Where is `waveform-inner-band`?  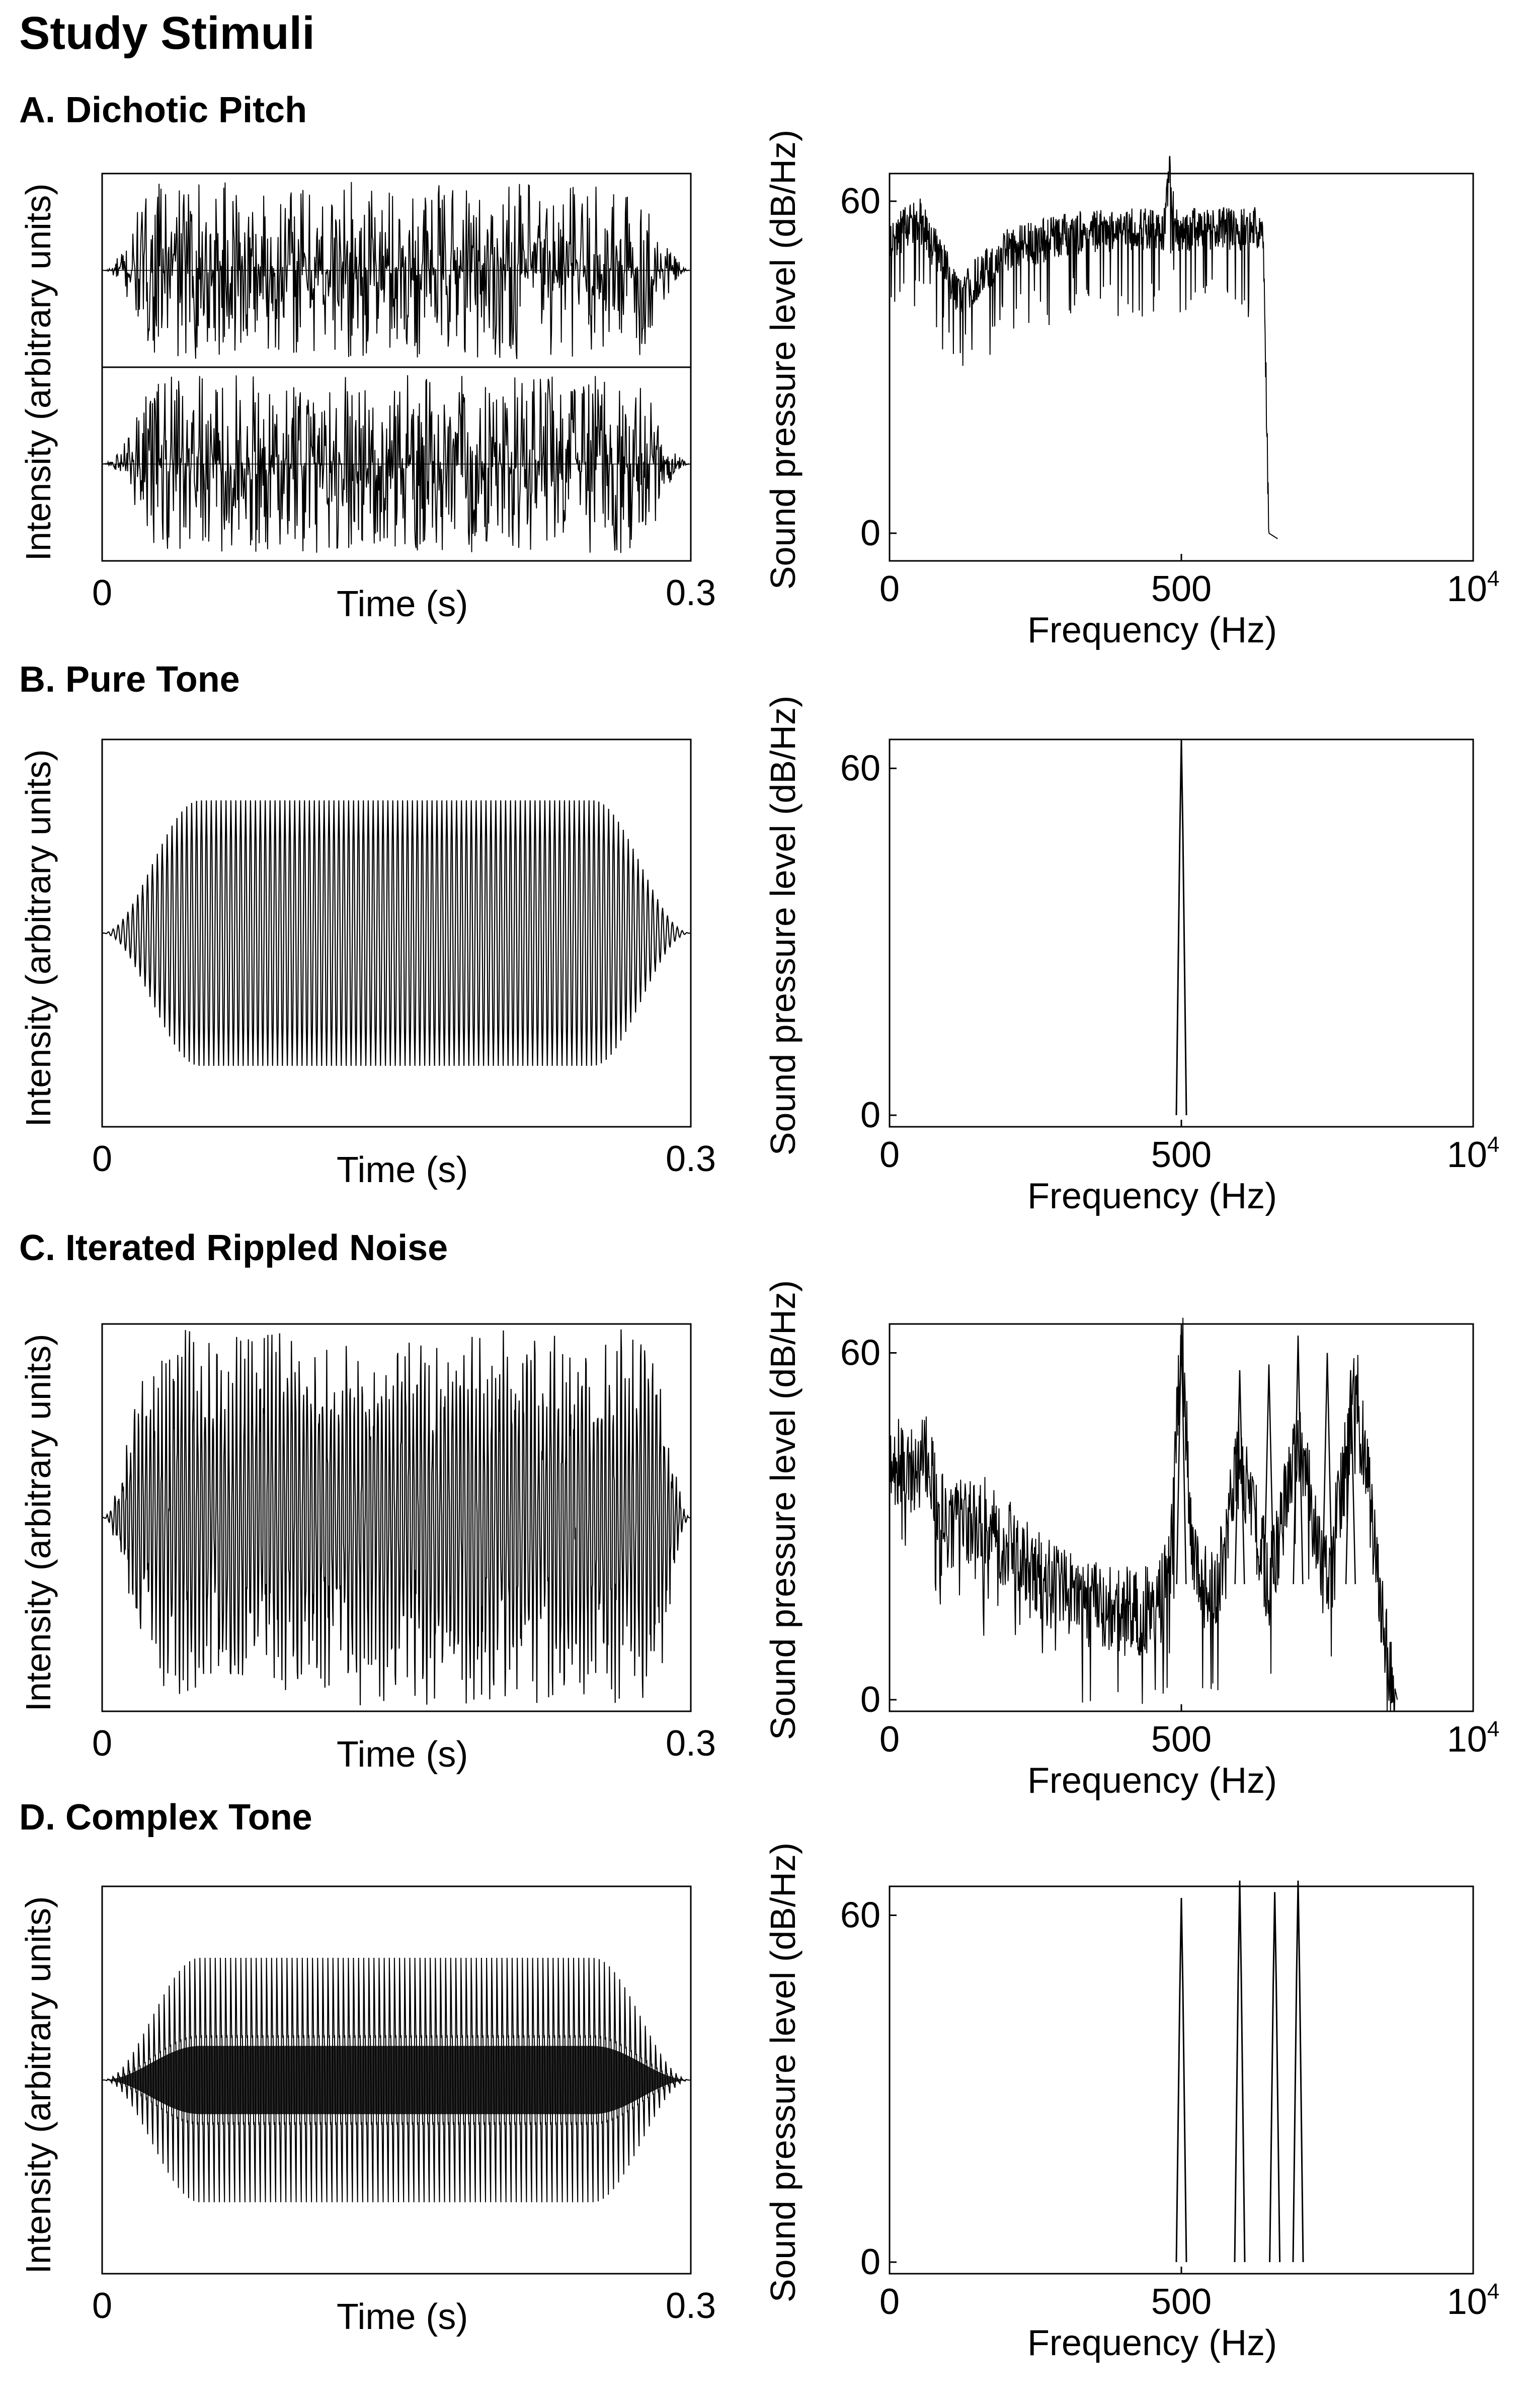 waveform-inner-band is located at coordinates (396, 2080).